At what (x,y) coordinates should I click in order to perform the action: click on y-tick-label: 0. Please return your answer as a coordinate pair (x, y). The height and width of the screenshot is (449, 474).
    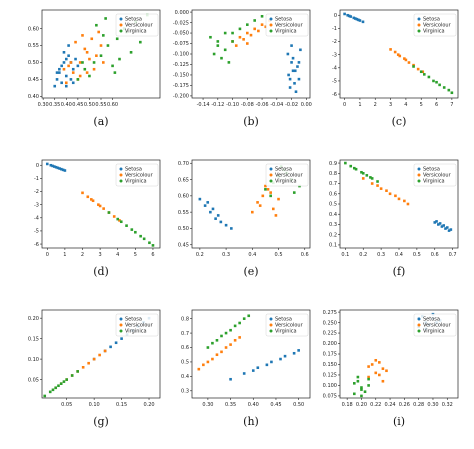
    Looking at the image, I should click on (335, 16).